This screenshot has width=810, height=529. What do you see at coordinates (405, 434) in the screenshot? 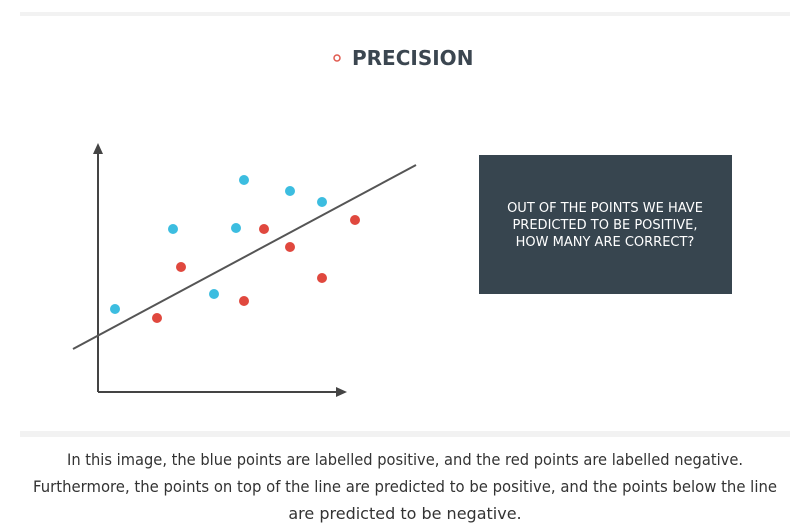
I see `bottom-border` at bounding box center [405, 434].